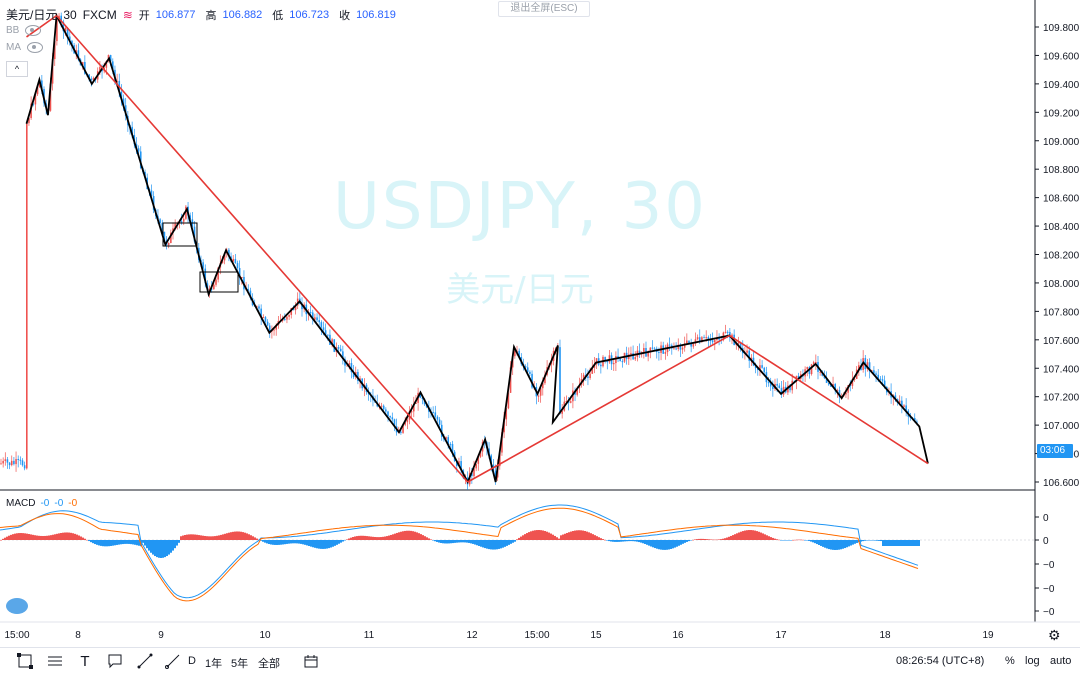 This screenshot has width=1080, height=676. I want to click on rectangle-tool-icon, so click(25, 661).